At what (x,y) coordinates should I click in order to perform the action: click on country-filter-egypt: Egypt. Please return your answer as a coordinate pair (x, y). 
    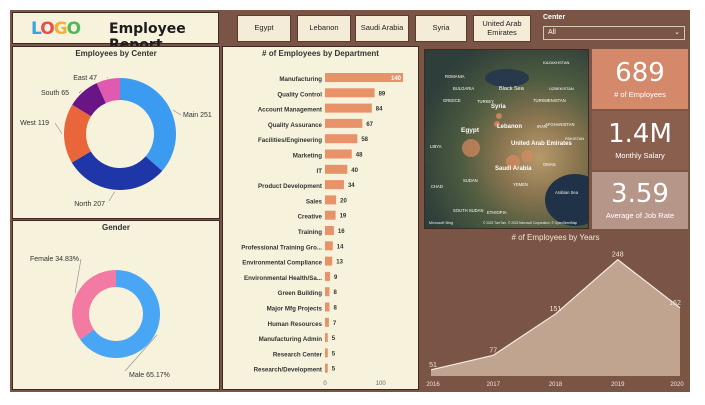
    Looking at the image, I should click on (264, 28).